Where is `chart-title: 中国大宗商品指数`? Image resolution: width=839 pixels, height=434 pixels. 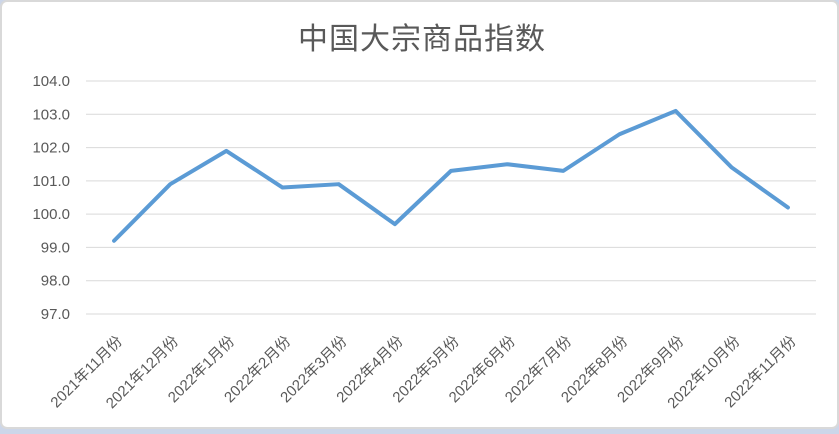
chart-title: 中国大宗商品指数 is located at coordinates (422, 39).